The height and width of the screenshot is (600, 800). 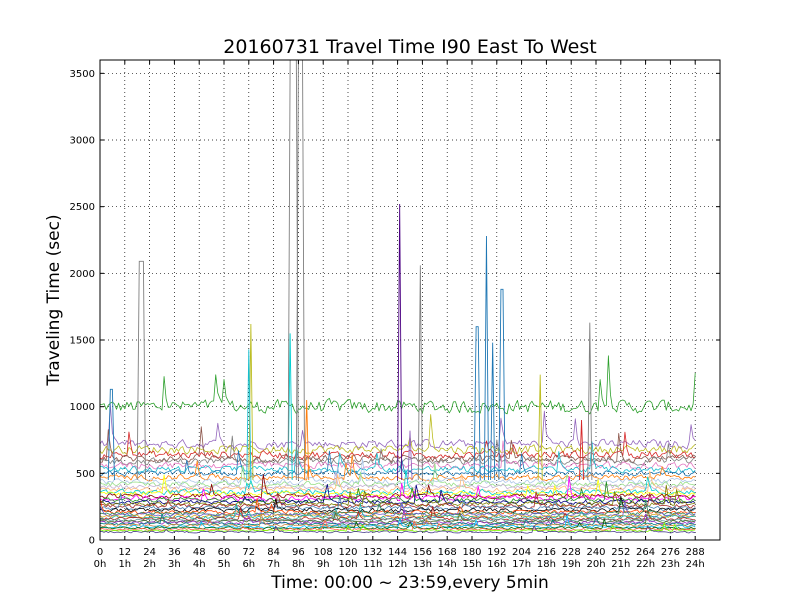 What do you see at coordinates (645, 552) in the screenshot?
I see `x-tick-label: 264` at bounding box center [645, 552].